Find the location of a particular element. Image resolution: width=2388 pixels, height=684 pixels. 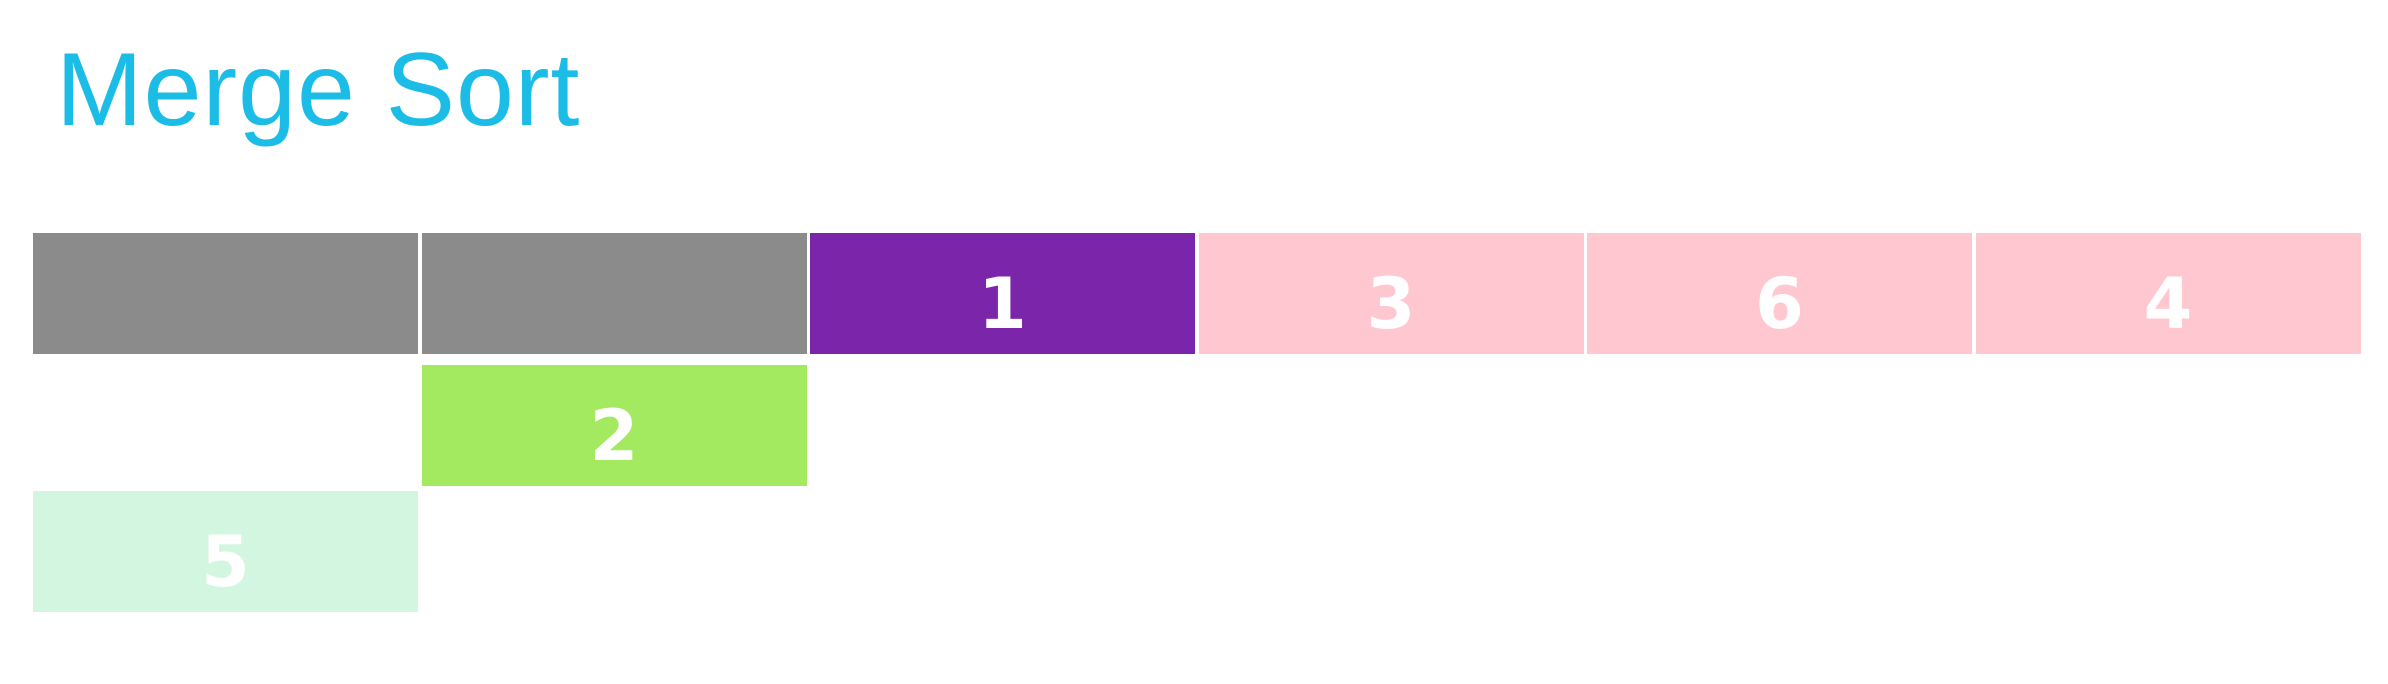

array-cell-5: 5 is located at coordinates (225, 551).